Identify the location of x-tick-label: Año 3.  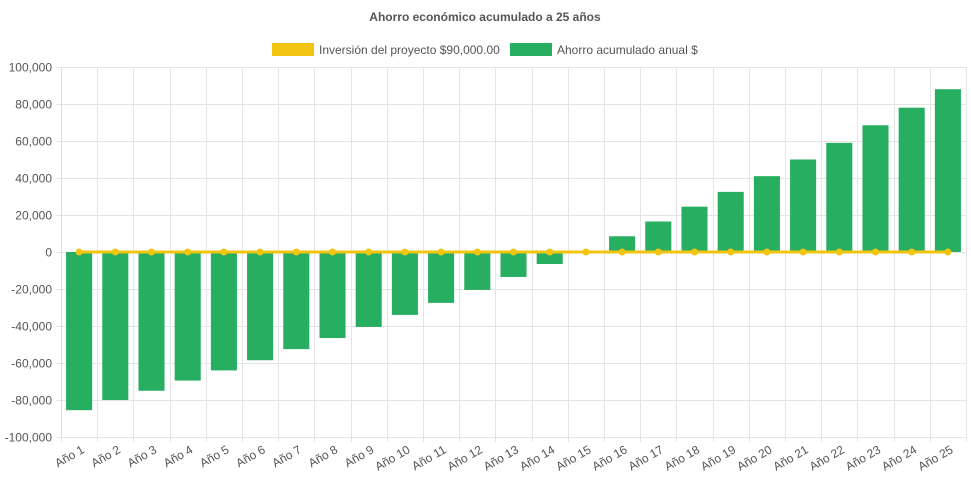
(142, 456).